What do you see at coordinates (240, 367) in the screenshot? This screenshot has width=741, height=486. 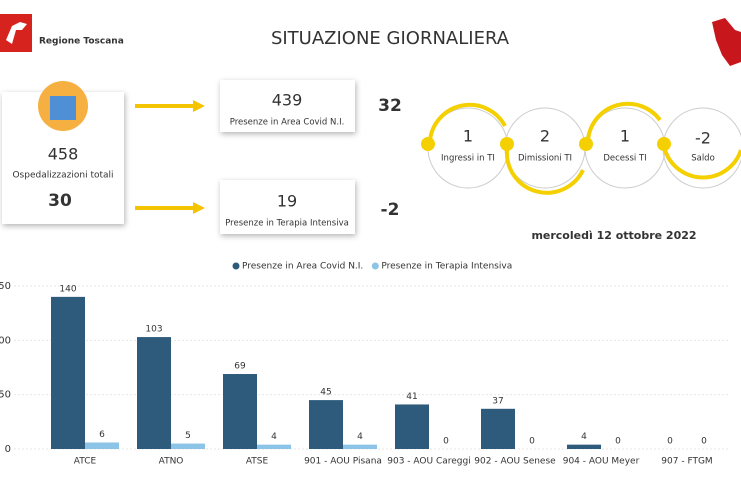 I see `value-label: 69` at bounding box center [240, 367].